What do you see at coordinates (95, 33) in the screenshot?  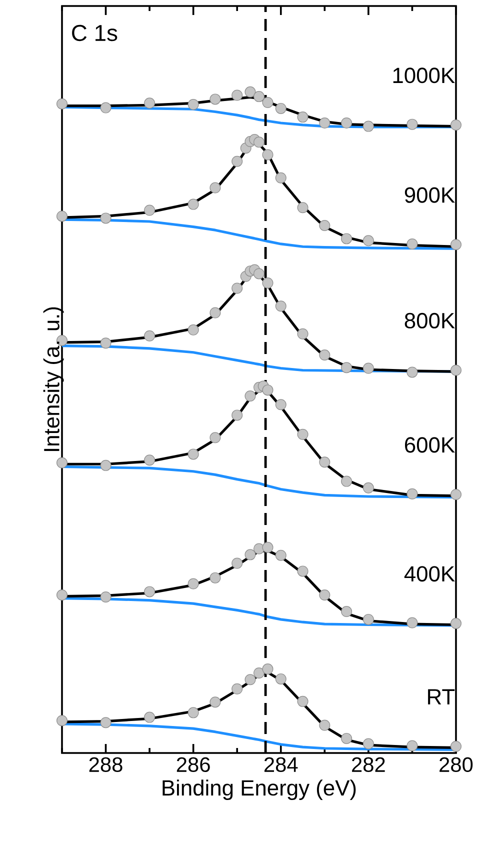 I see `text: C 1s` at bounding box center [95, 33].